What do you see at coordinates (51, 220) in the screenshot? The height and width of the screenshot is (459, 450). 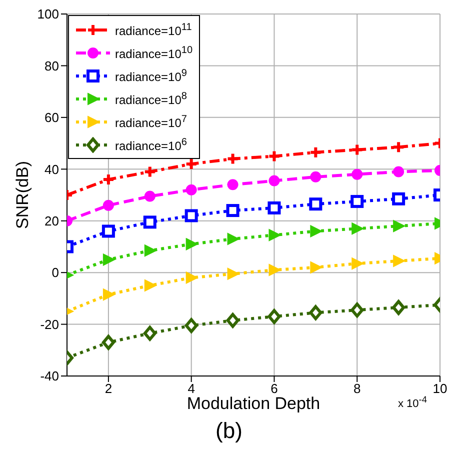 I see `y-tick-label: 20` at bounding box center [51, 220].